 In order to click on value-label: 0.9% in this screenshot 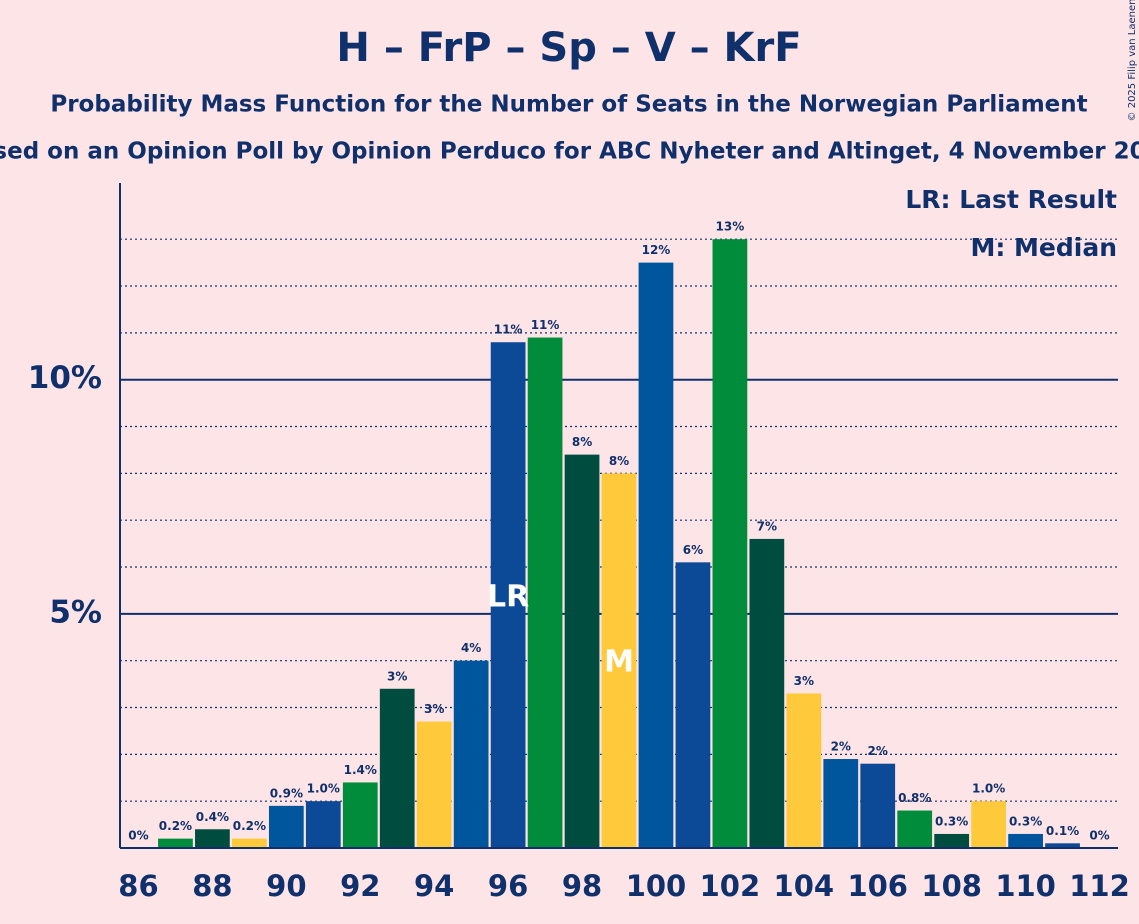, I will do `click(286, 793)`.